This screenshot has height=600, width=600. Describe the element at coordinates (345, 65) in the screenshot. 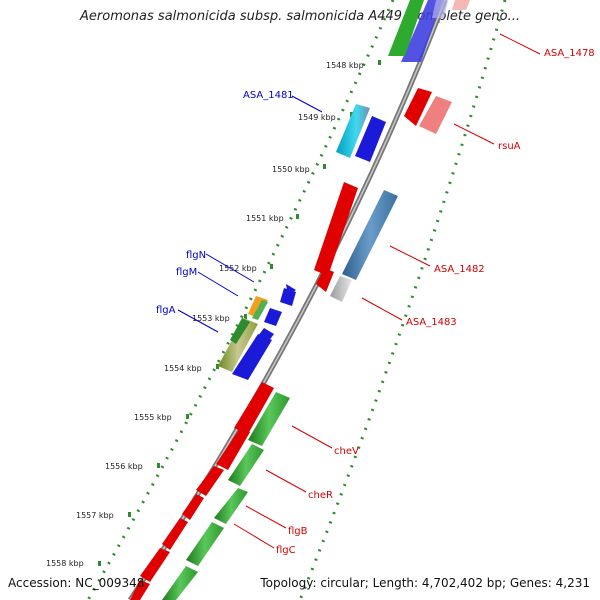

I see `tick-label: 1548 kbp` at that location.